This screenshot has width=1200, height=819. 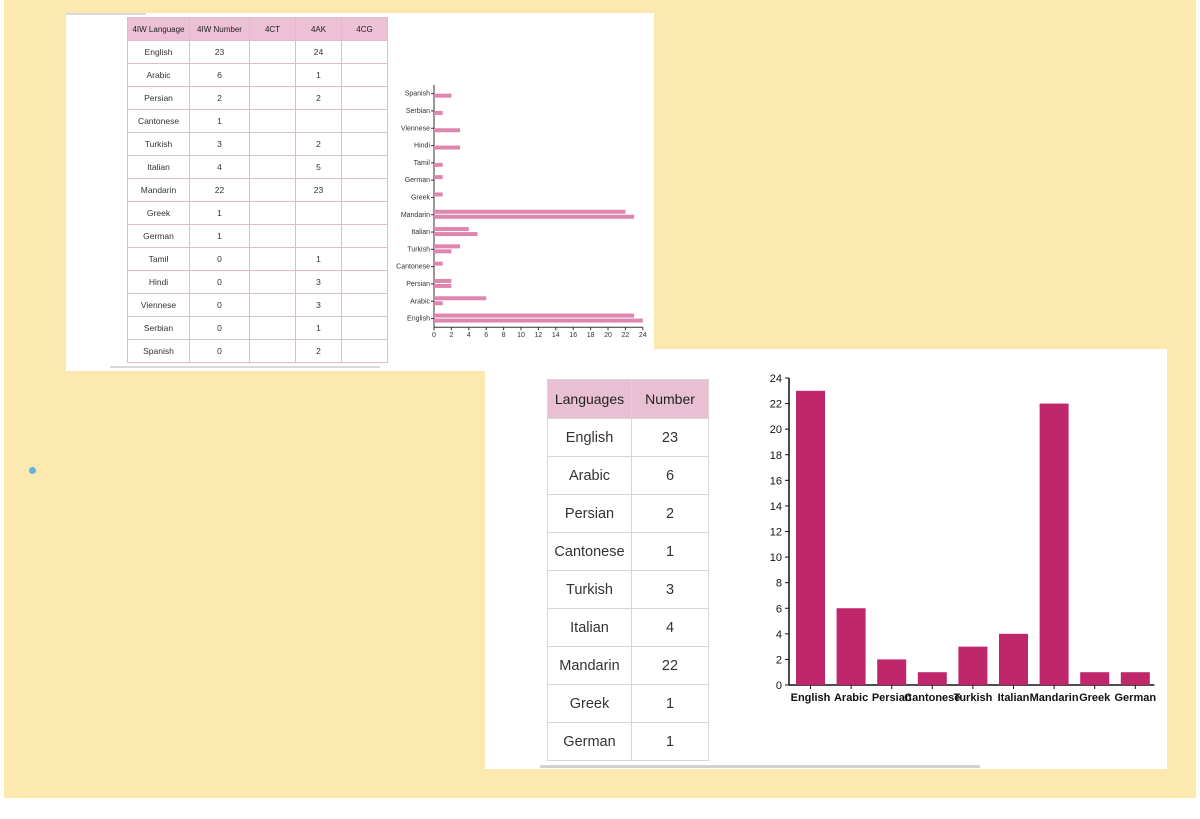 I want to click on table-cell: 24, so click(x=318, y=52).